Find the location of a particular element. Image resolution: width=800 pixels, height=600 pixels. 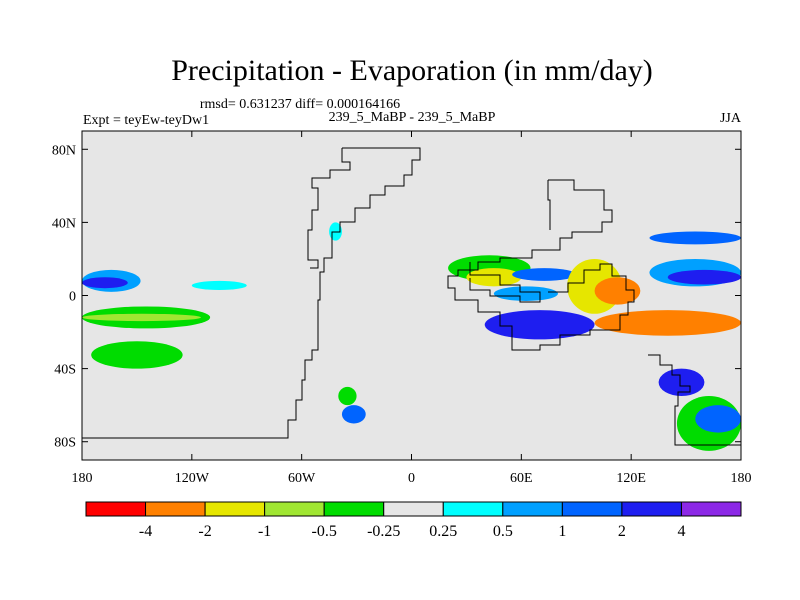

x-tick-label: 120E is located at coordinates (631, 478).